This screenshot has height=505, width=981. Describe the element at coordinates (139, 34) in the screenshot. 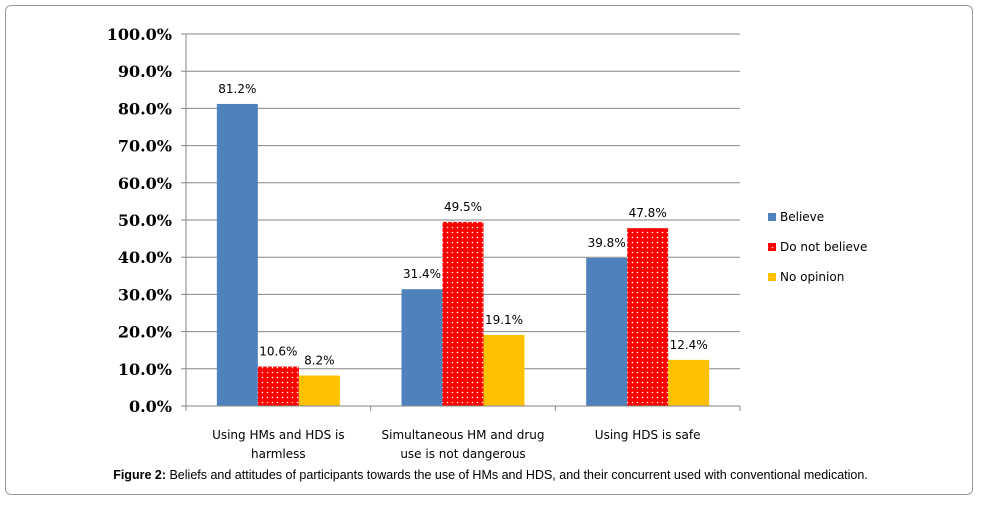

I see `y-tick-label: 100.0%` at that location.